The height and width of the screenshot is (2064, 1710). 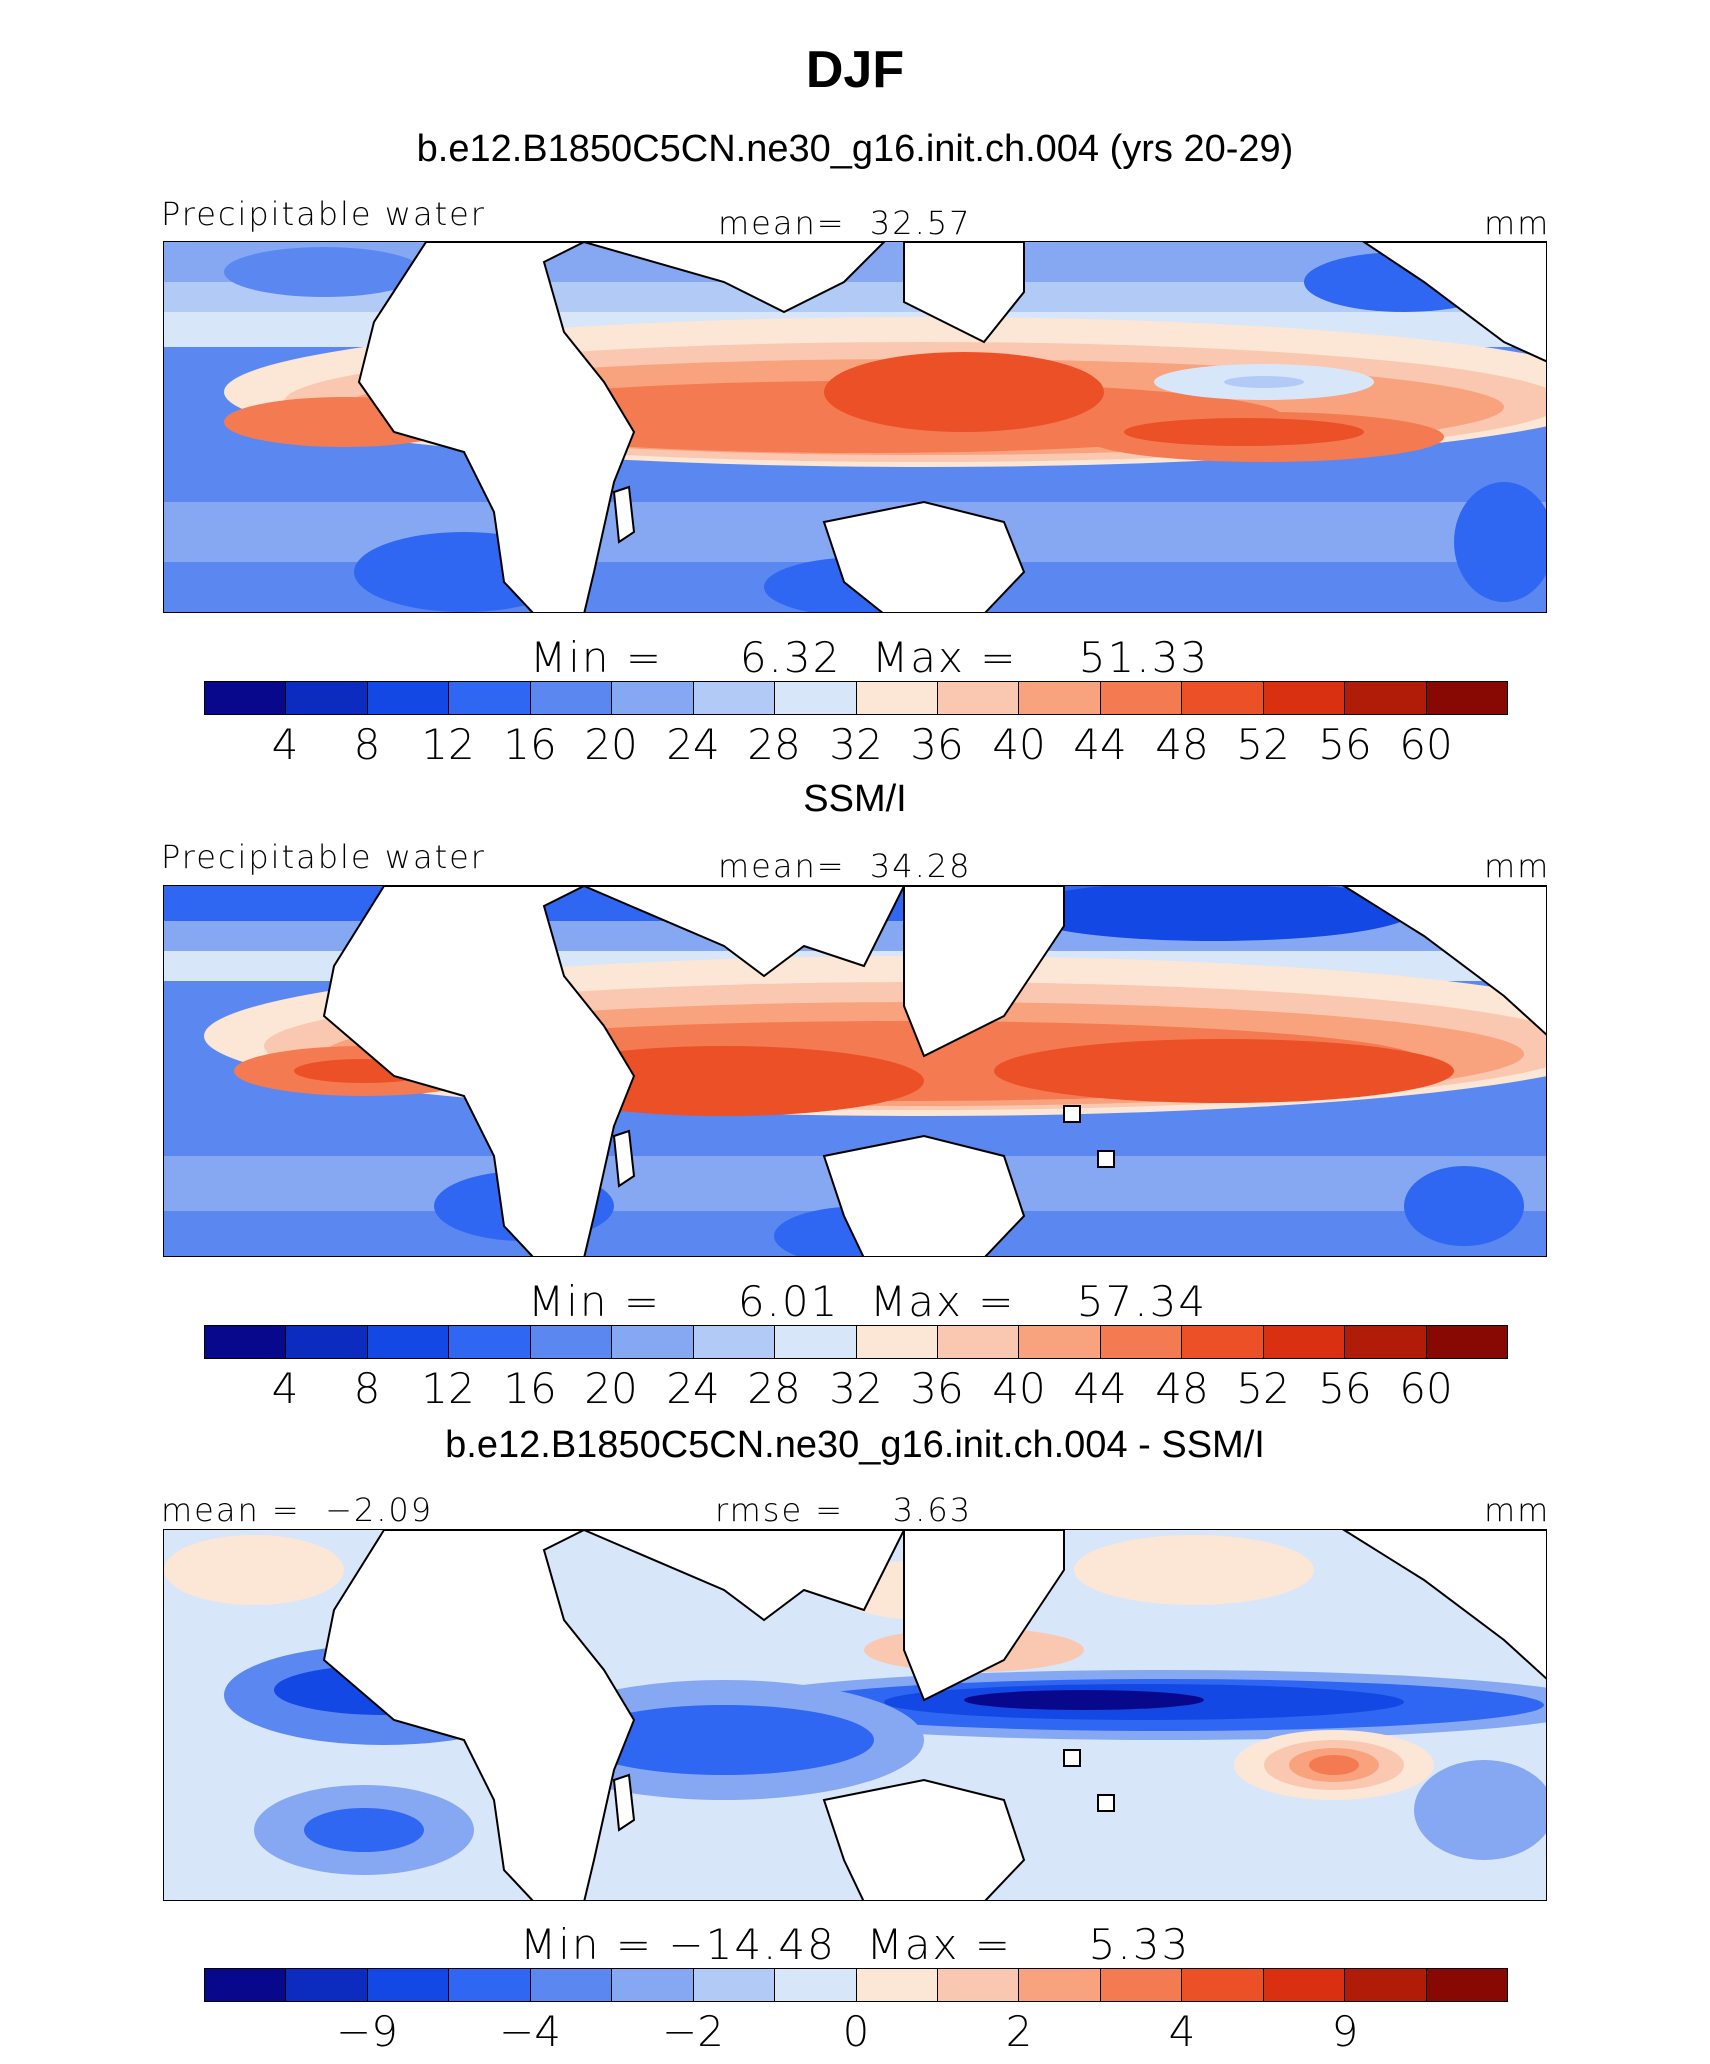 I want to click on panel-3-tick-label: −9, so click(x=367, y=2031).